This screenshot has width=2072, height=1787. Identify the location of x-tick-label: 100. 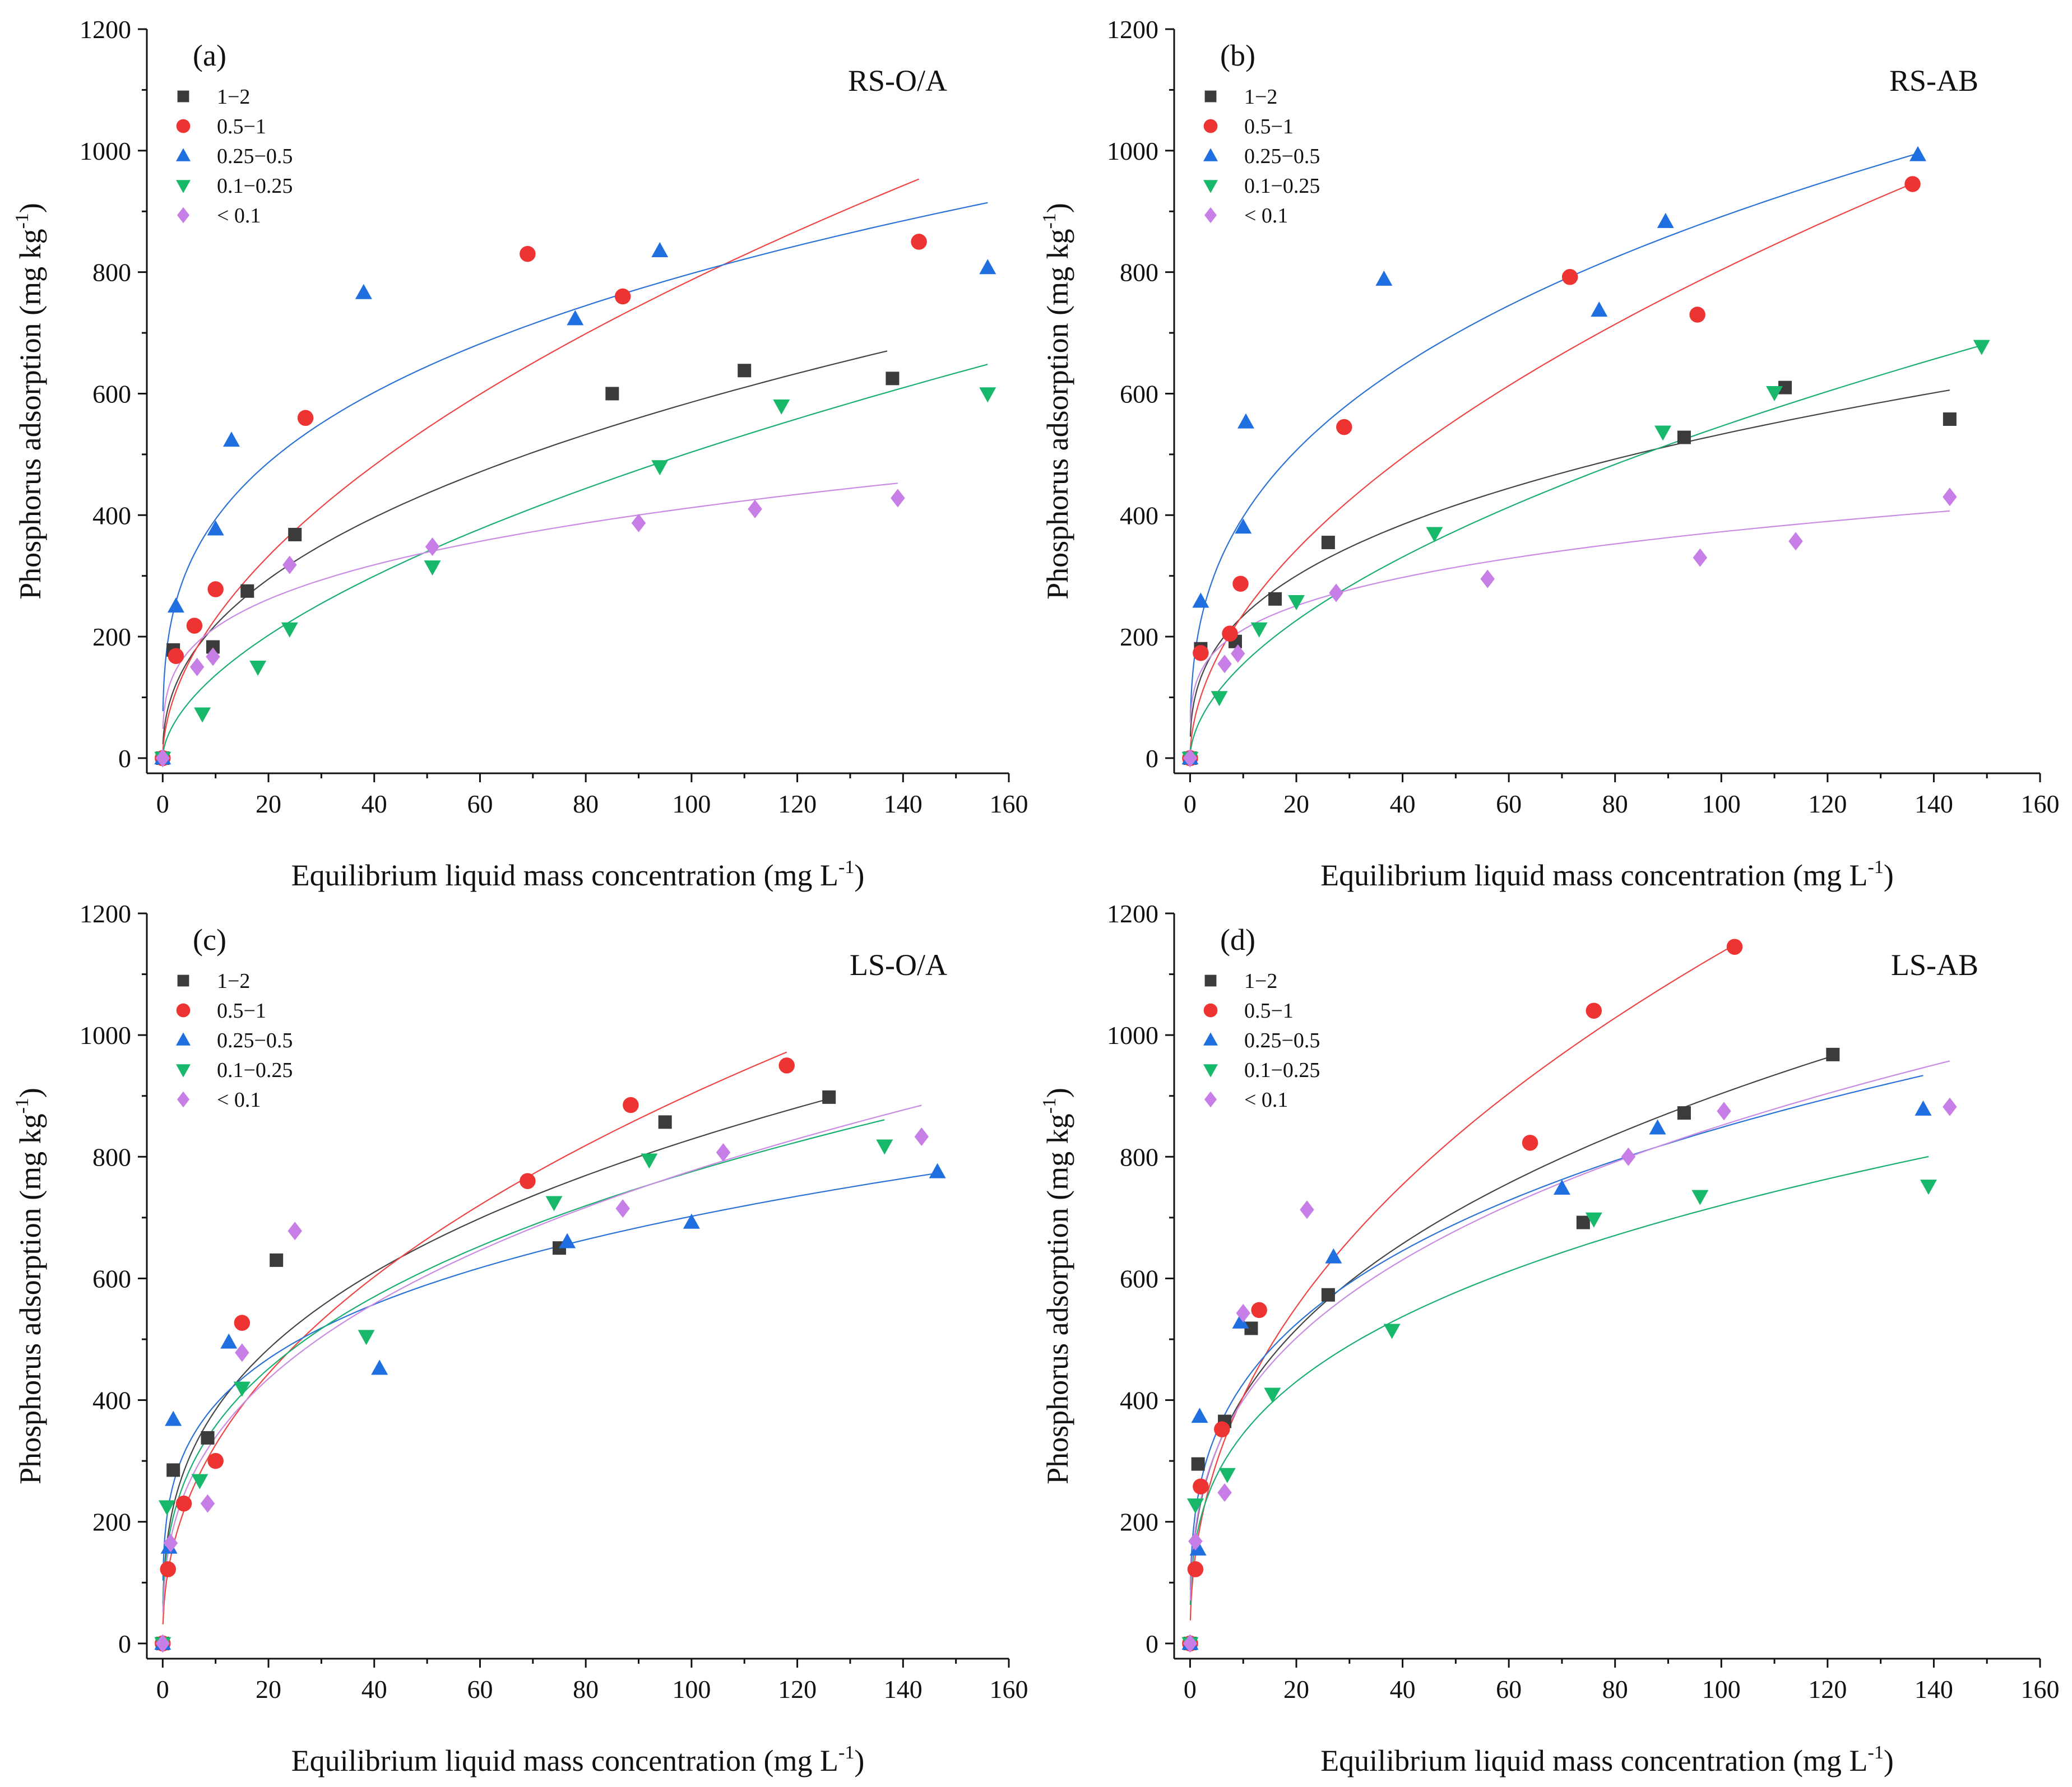
(1721, 804).